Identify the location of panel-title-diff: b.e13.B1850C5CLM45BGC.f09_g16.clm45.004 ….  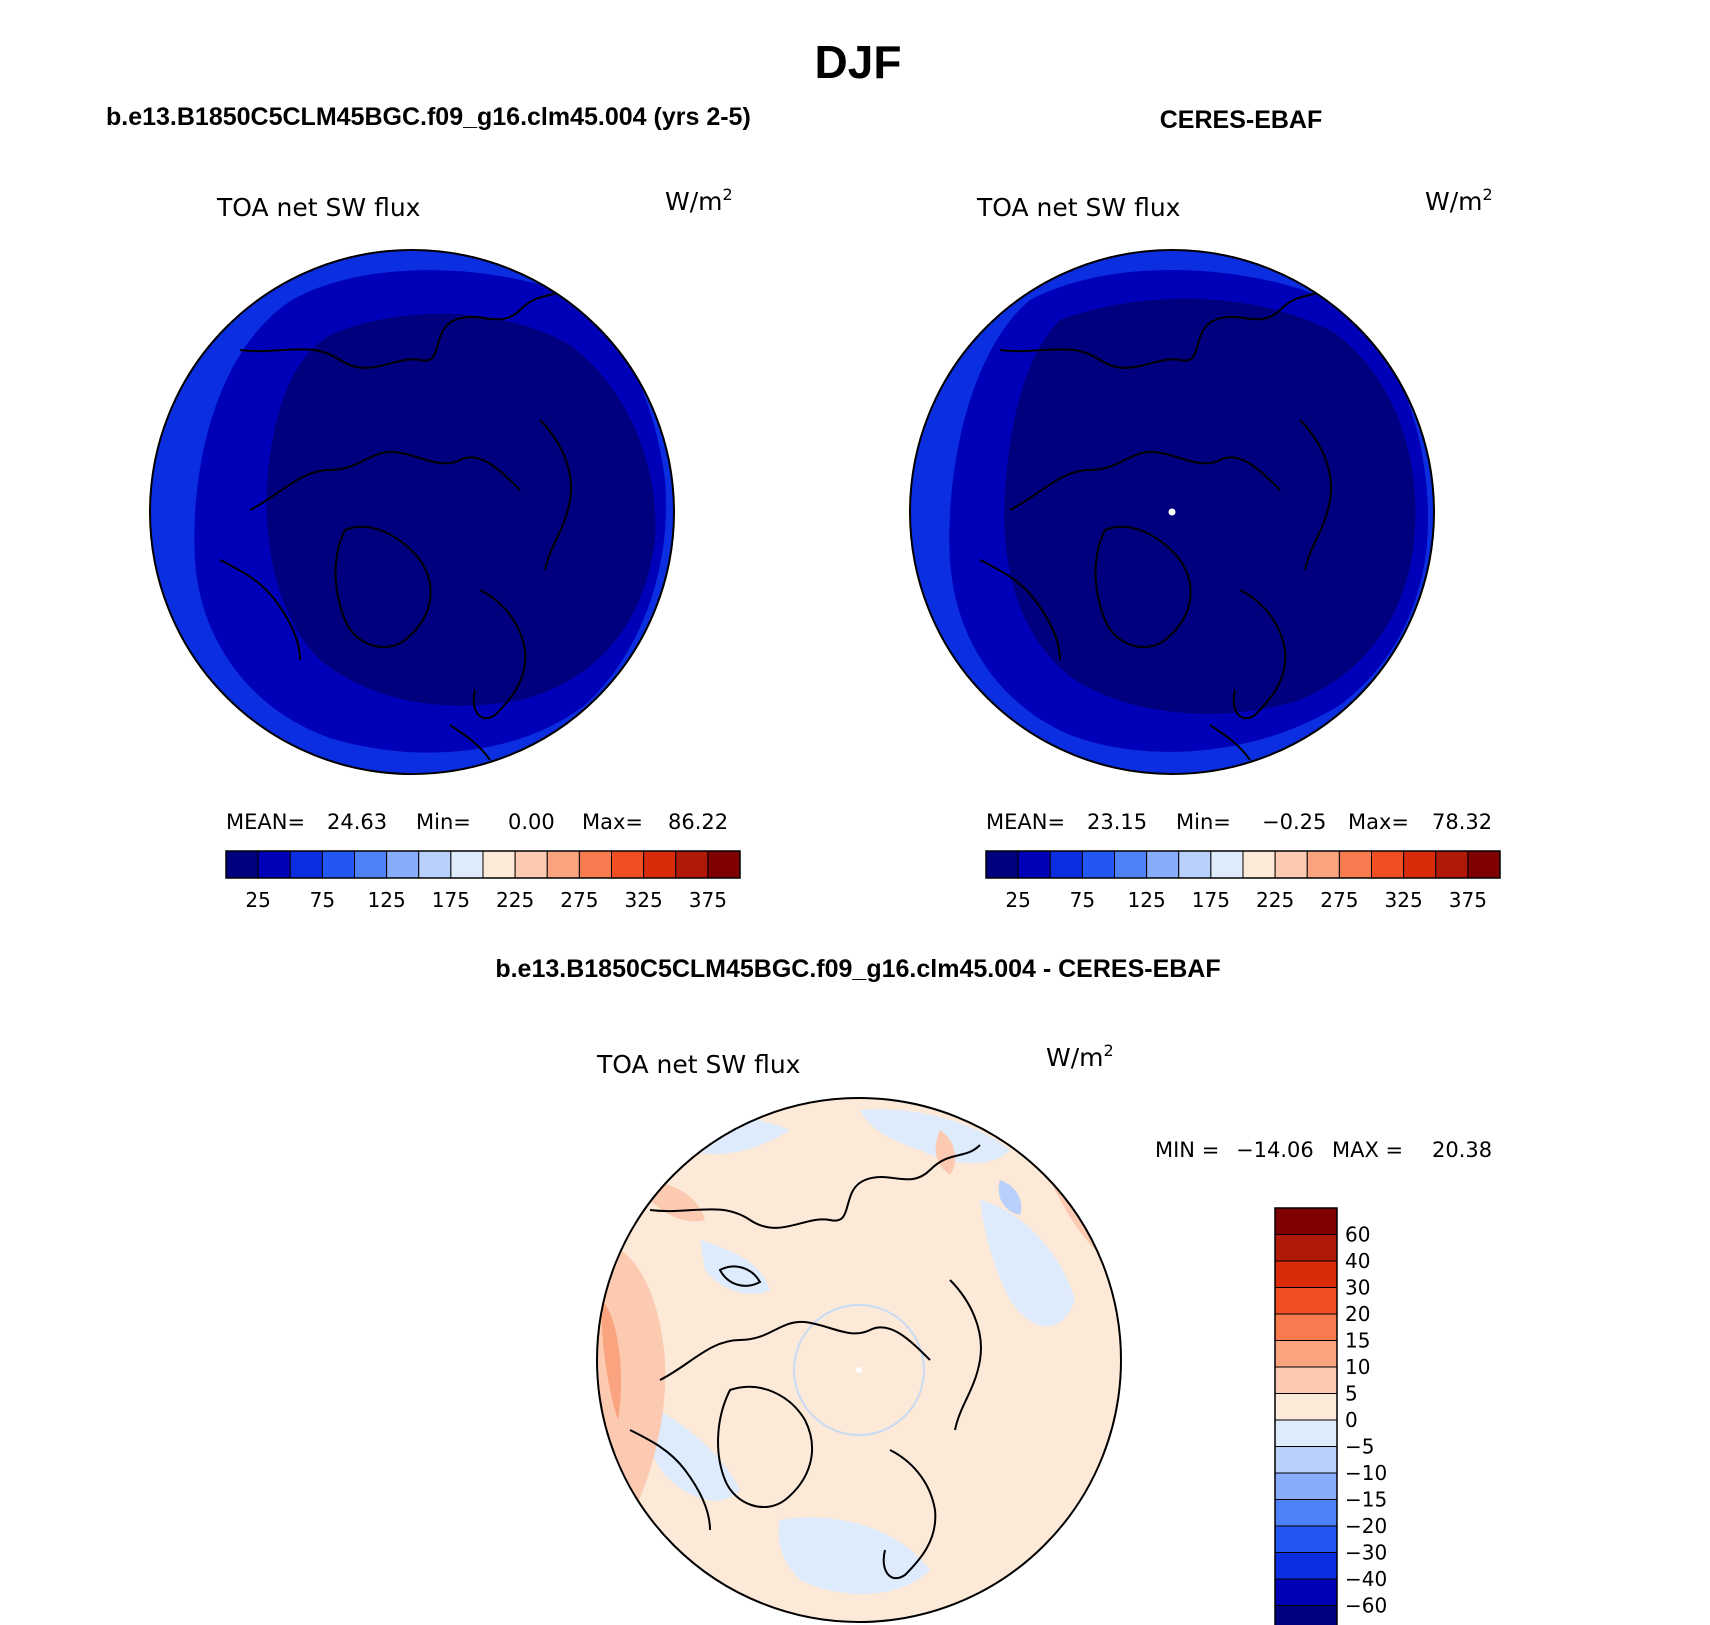
(857, 969).